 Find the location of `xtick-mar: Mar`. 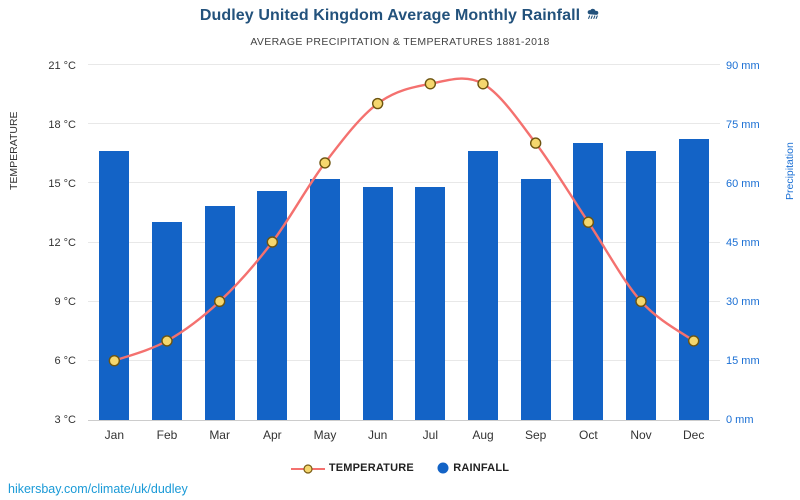

xtick-mar: Mar is located at coordinates (219, 435).